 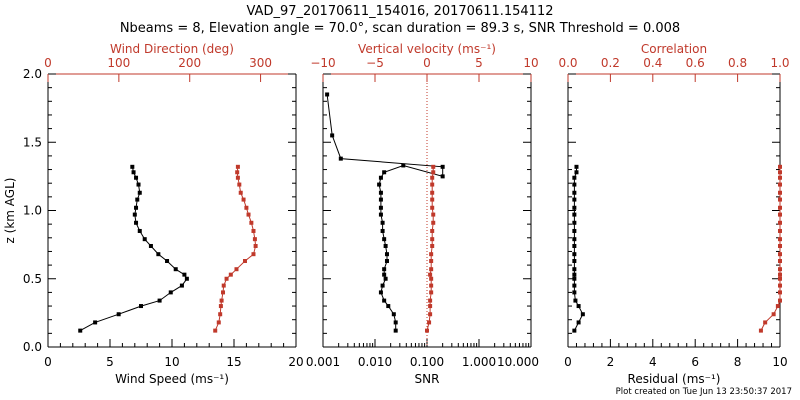 I want to click on x-top-tick-label: 0.6, so click(x=695, y=63).